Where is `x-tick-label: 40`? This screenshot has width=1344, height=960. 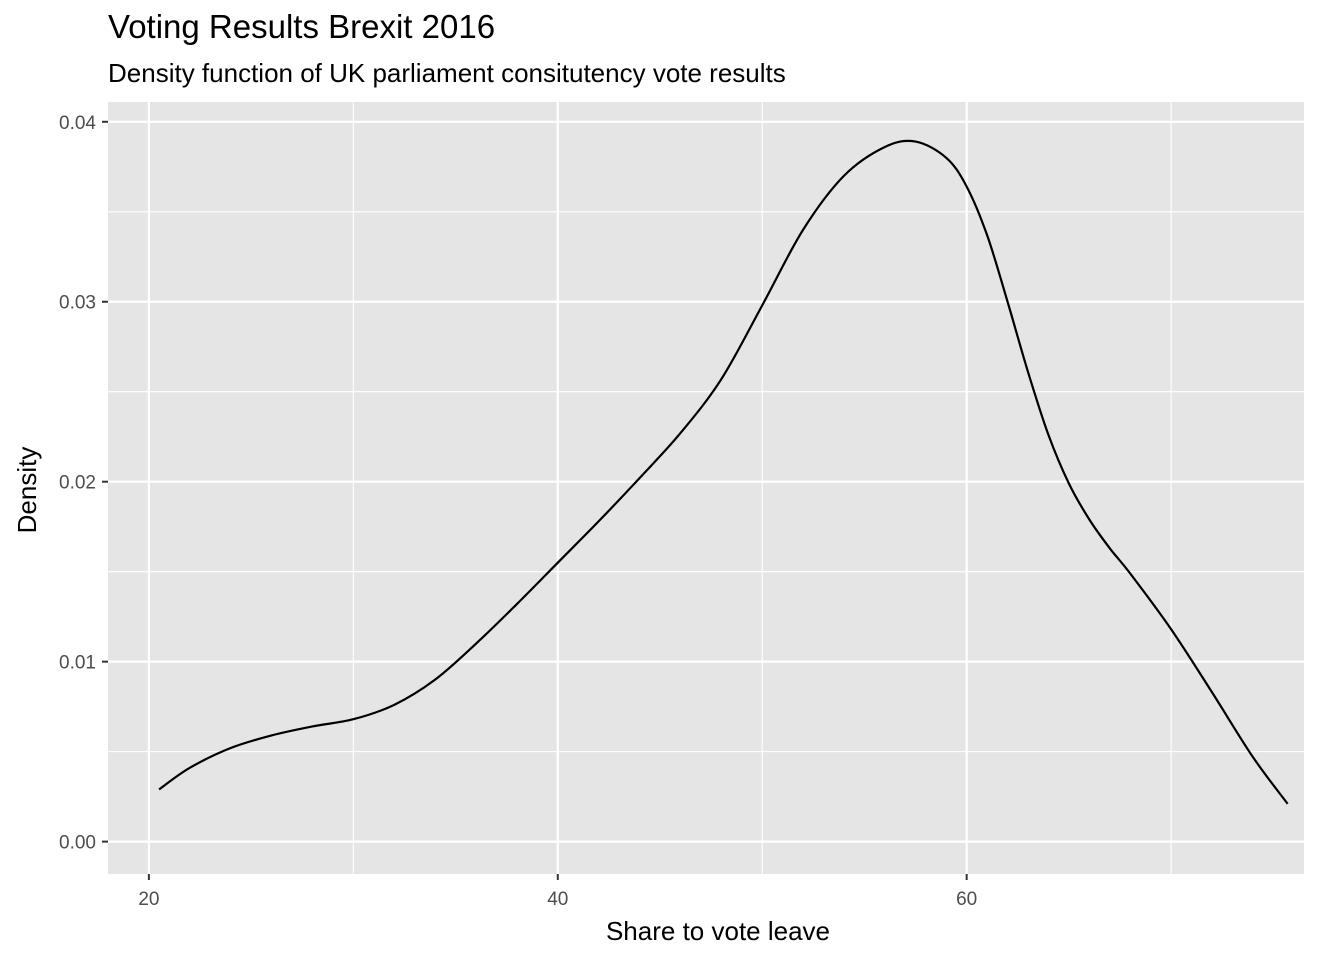
x-tick-label: 40 is located at coordinates (557, 899).